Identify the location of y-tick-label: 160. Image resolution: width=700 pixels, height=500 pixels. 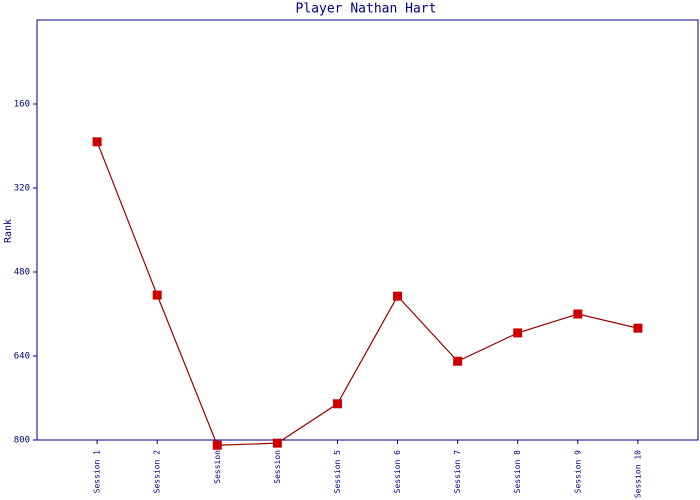
(22, 105).